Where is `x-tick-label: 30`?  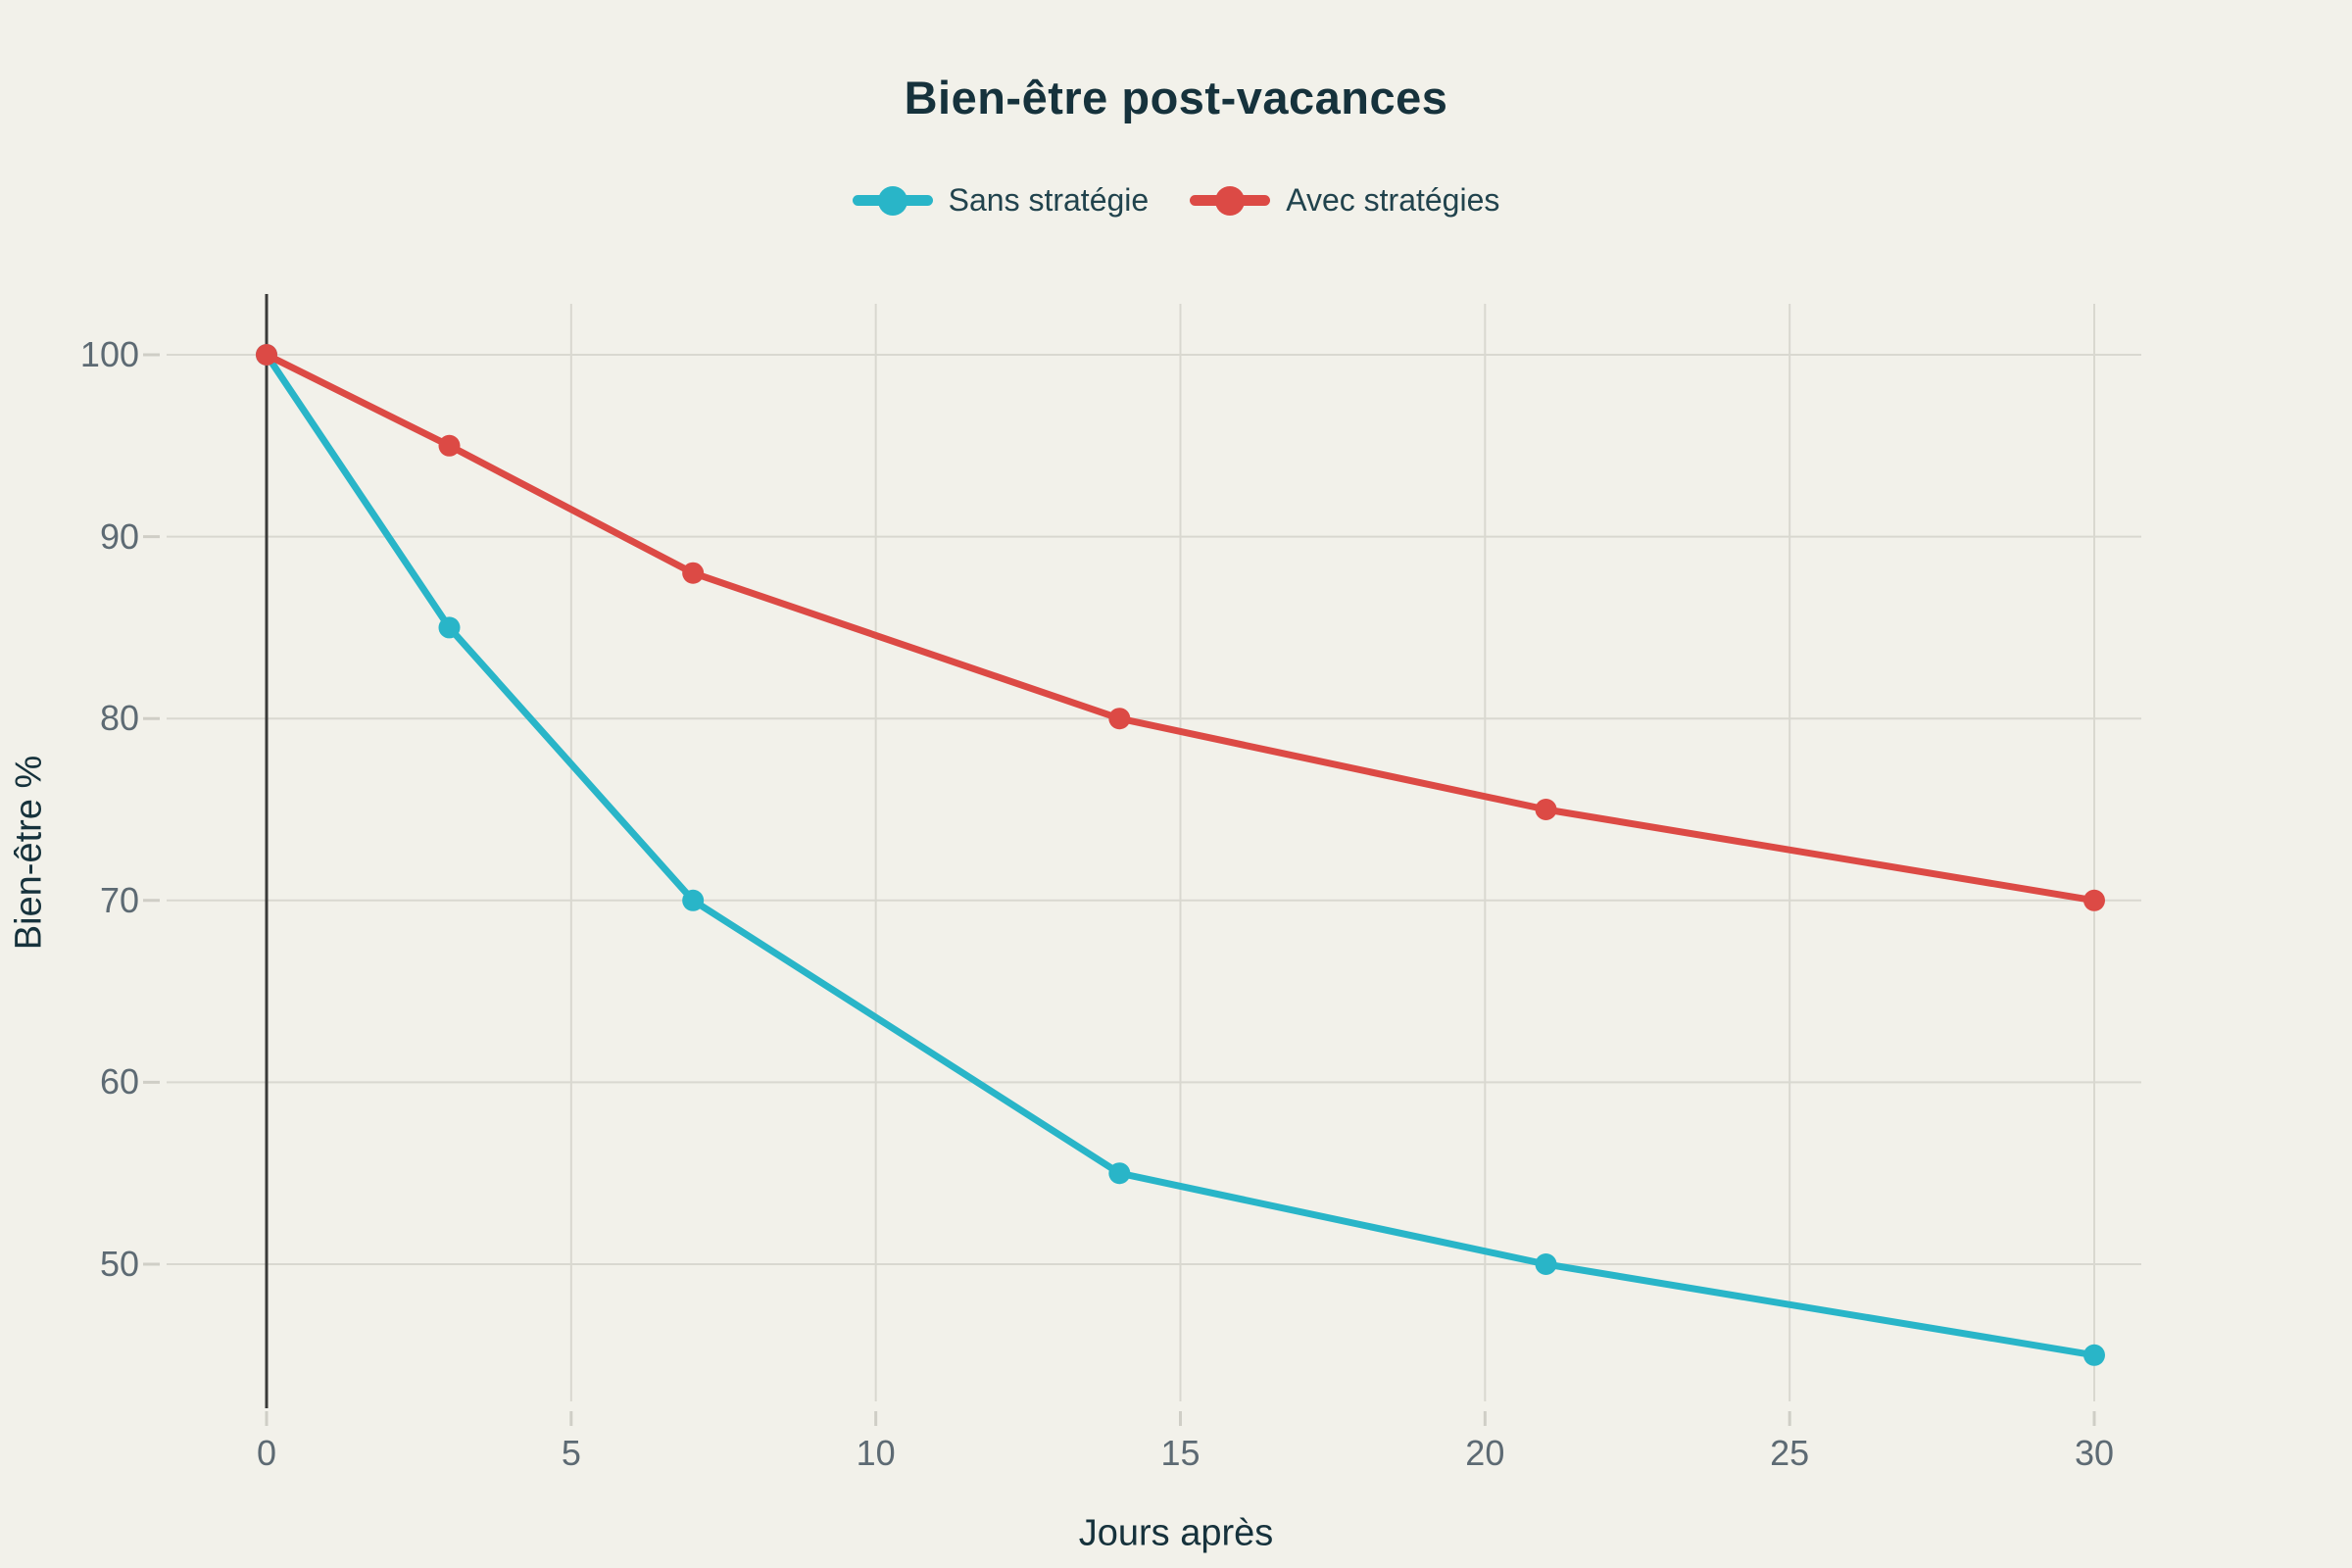 x-tick-label: 30 is located at coordinates (2094, 1453).